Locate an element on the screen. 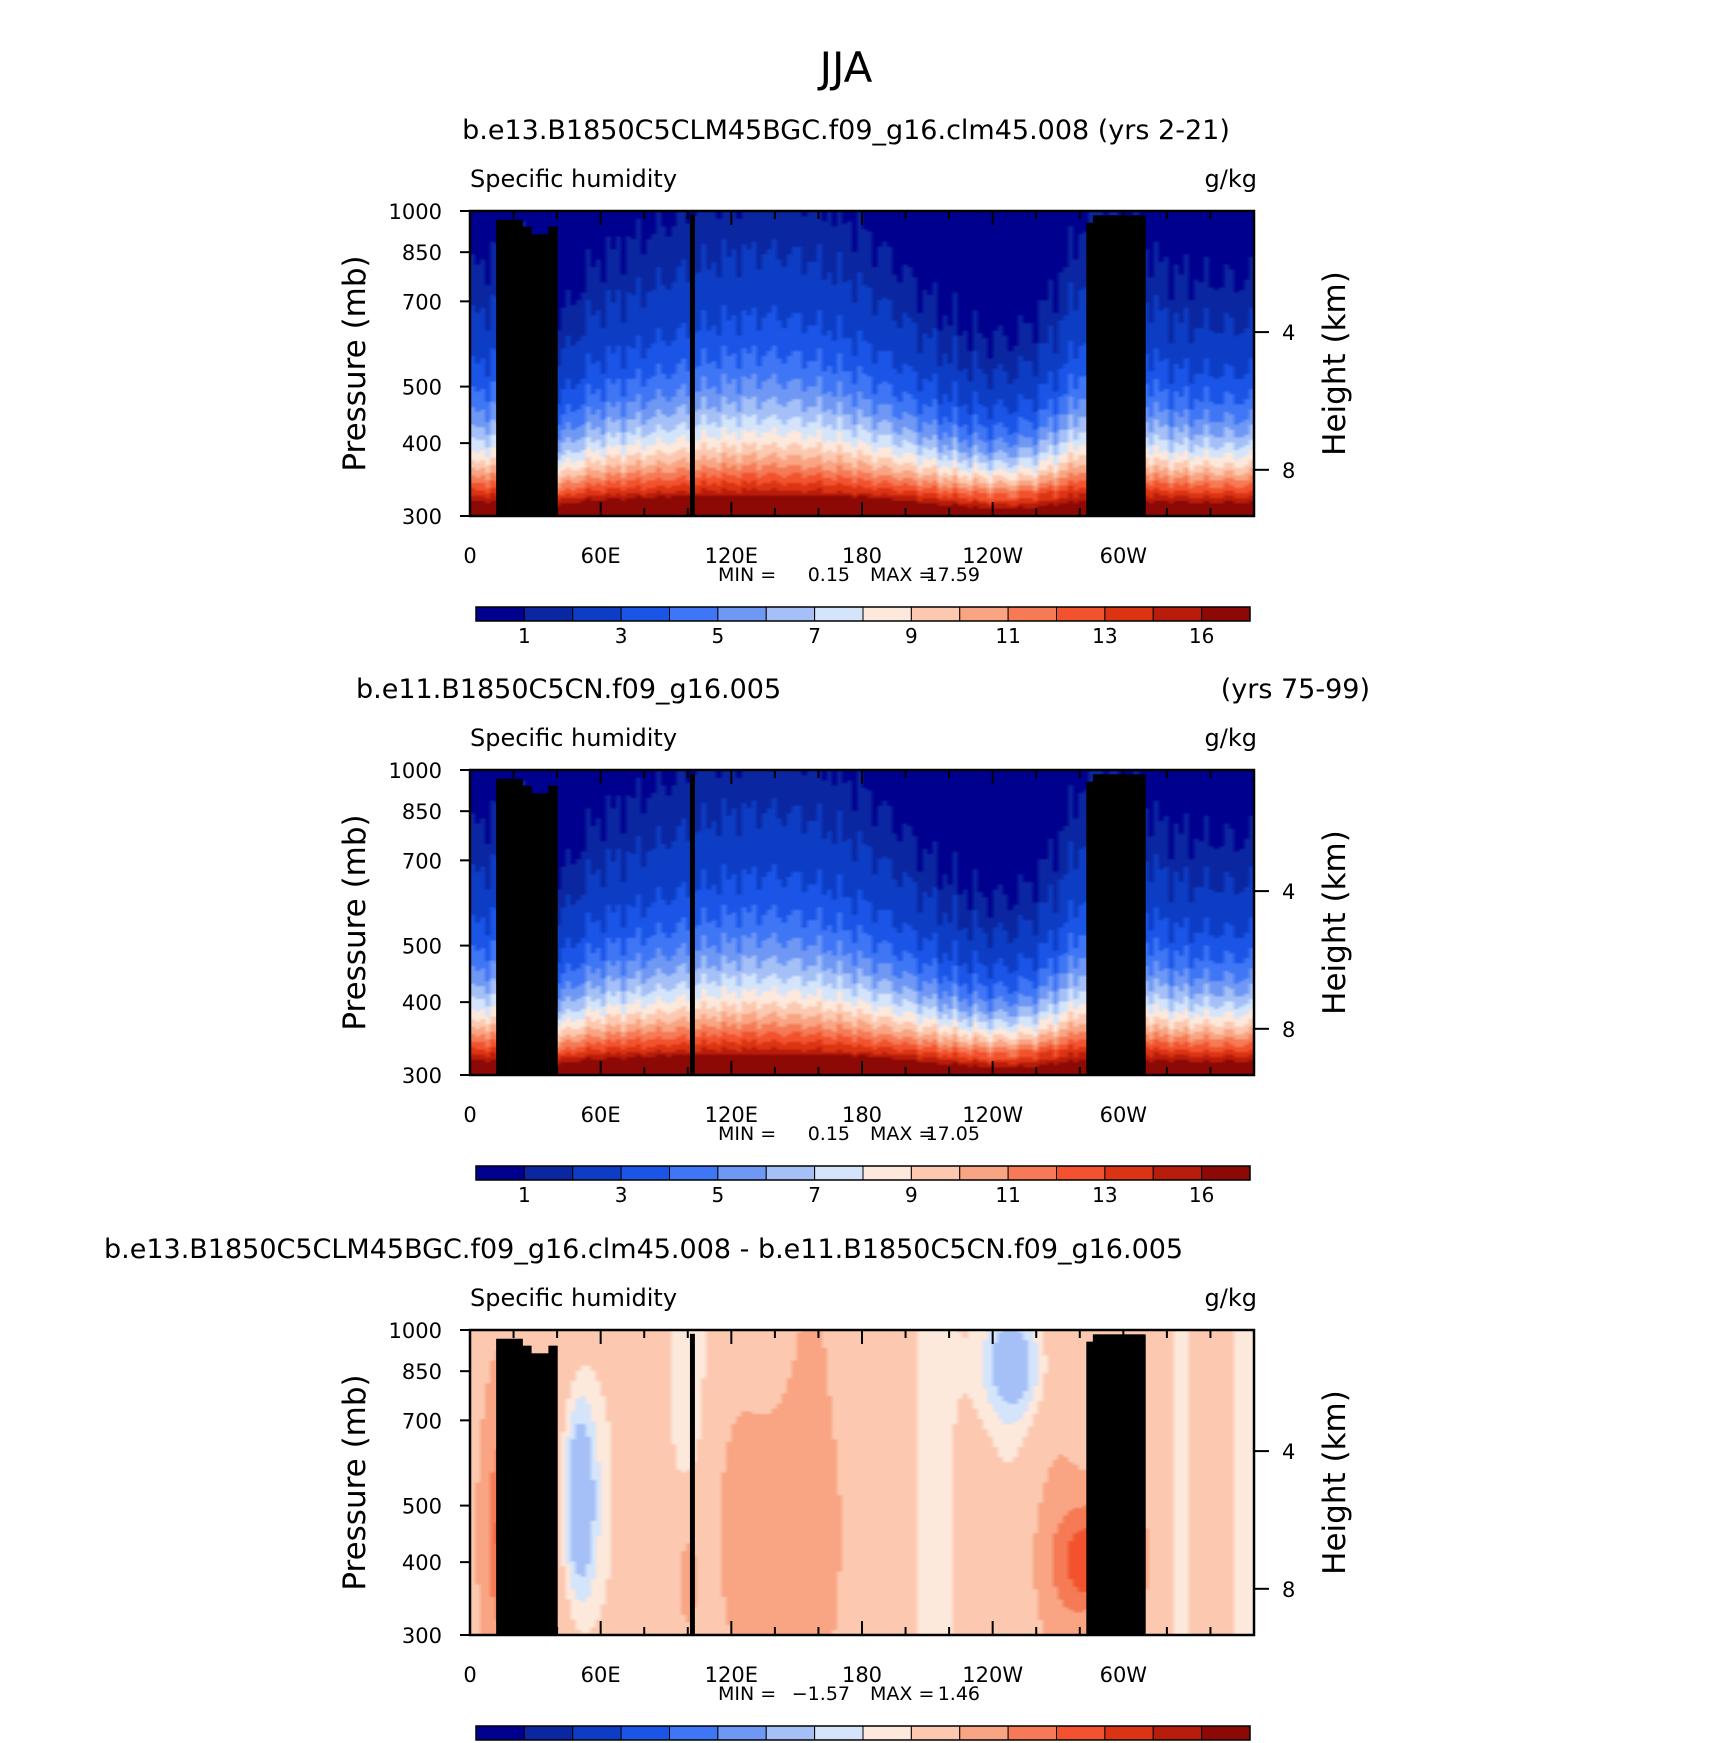  y-tick-label: 500 is located at coordinates (422, 388).